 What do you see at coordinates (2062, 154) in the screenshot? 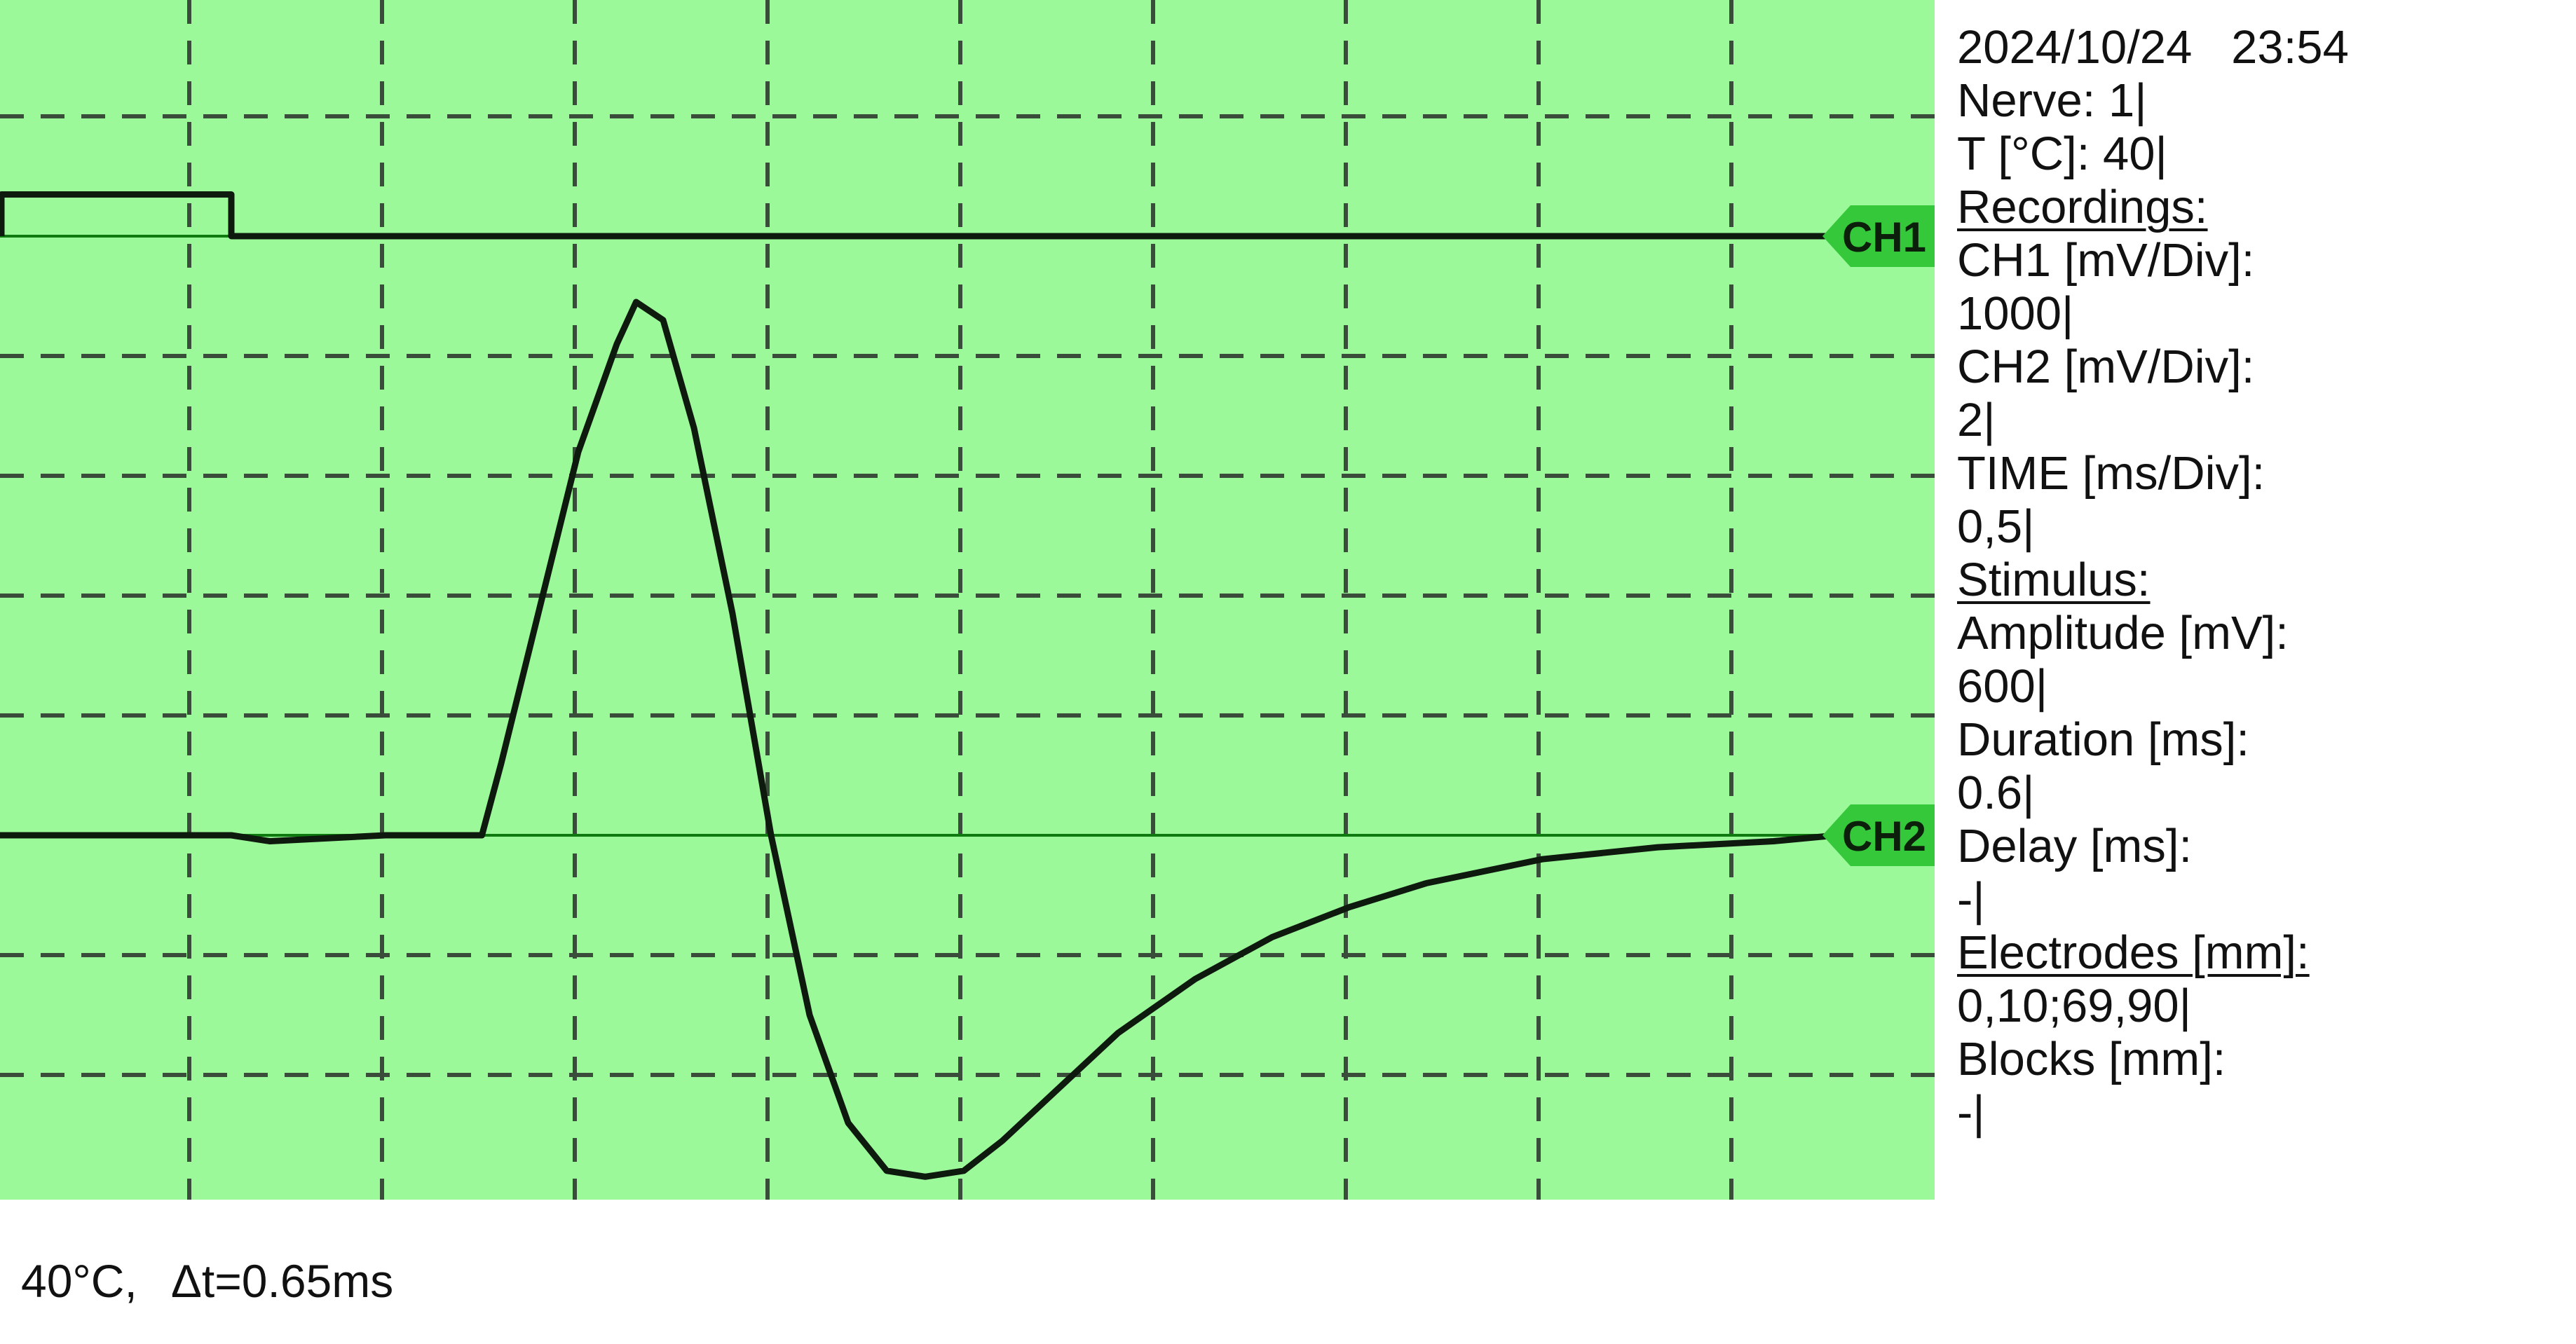
I see `temperature-setting: T [°C]: 40|` at bounding box center [2062, 154].